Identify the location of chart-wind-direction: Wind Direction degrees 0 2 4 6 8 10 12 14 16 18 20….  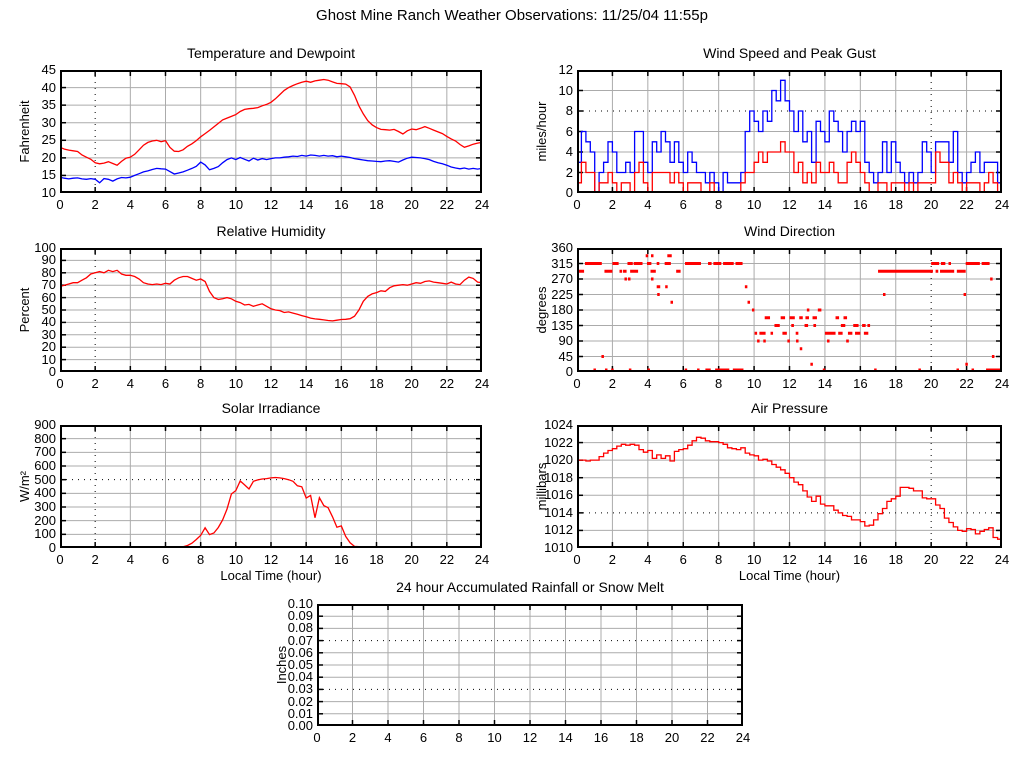
(767, 318).